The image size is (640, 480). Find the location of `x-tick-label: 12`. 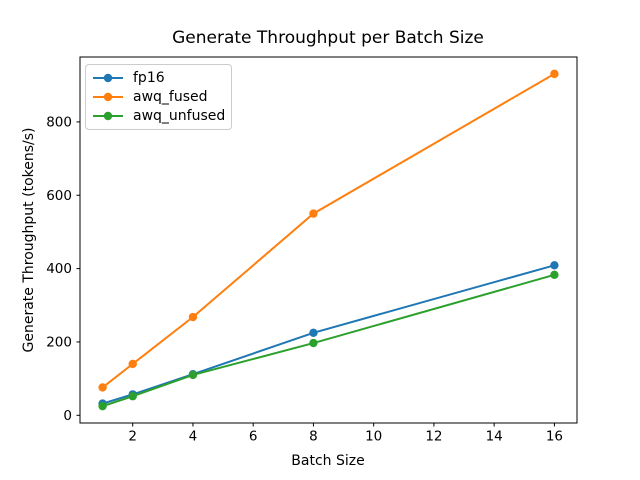

x-tick-label: 12 is located at coordinates (433, 437).